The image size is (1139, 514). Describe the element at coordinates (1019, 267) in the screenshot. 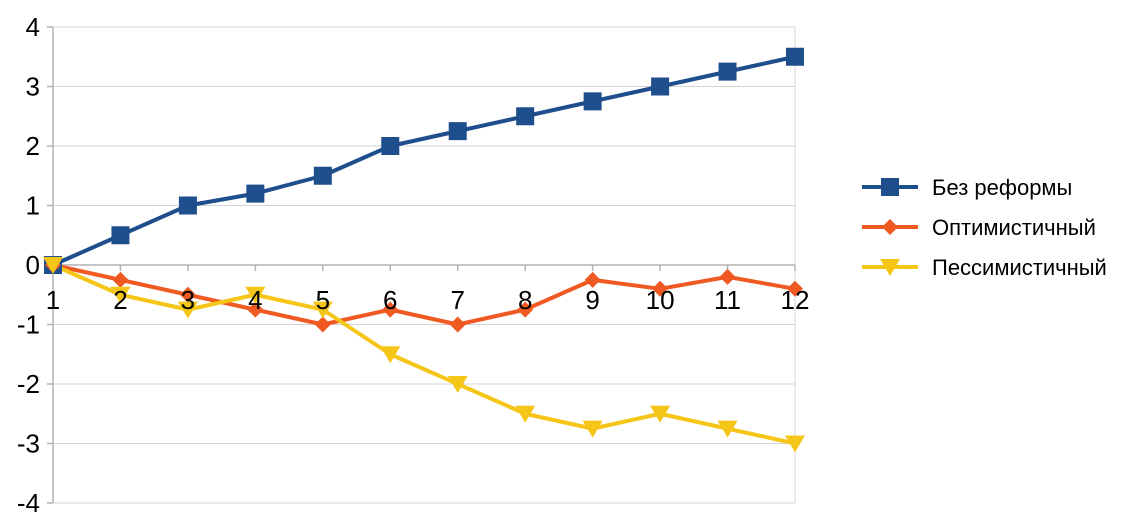

I see `legend-label: Пессимистичный` at that location.